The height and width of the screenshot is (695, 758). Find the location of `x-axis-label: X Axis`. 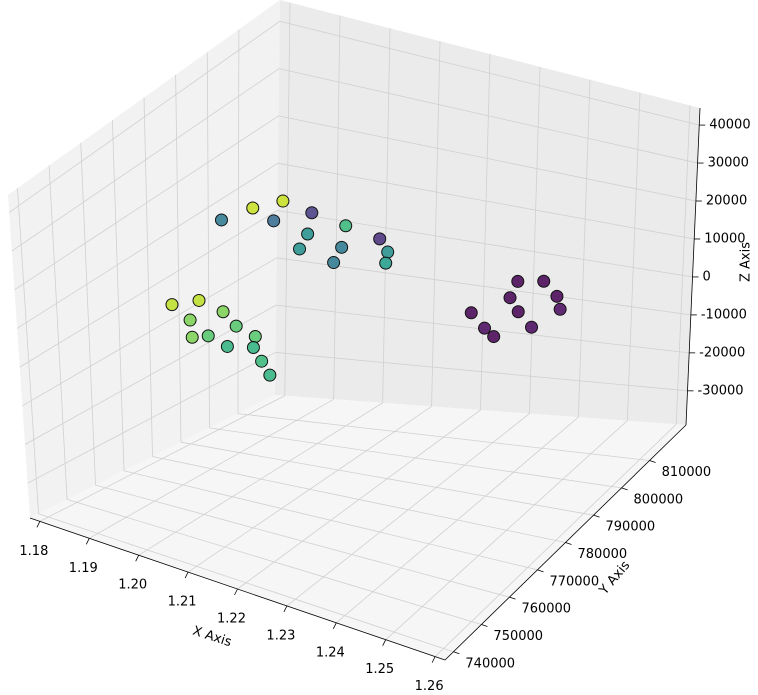

x-axis-label: X Axis is located at coordinates (212, 637).